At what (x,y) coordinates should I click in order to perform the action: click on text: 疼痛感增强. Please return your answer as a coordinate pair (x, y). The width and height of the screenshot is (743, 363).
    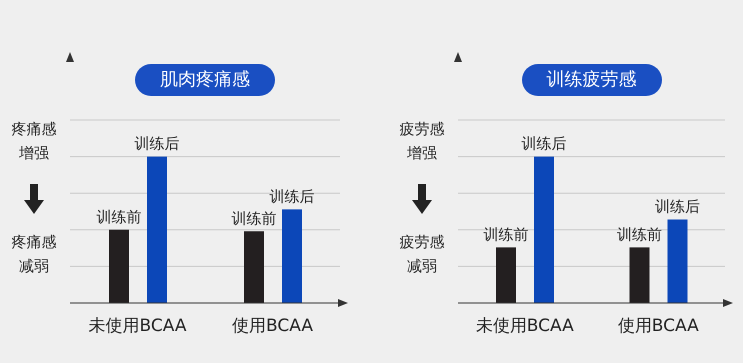
    Looking at the image, I should click on (34, 141).